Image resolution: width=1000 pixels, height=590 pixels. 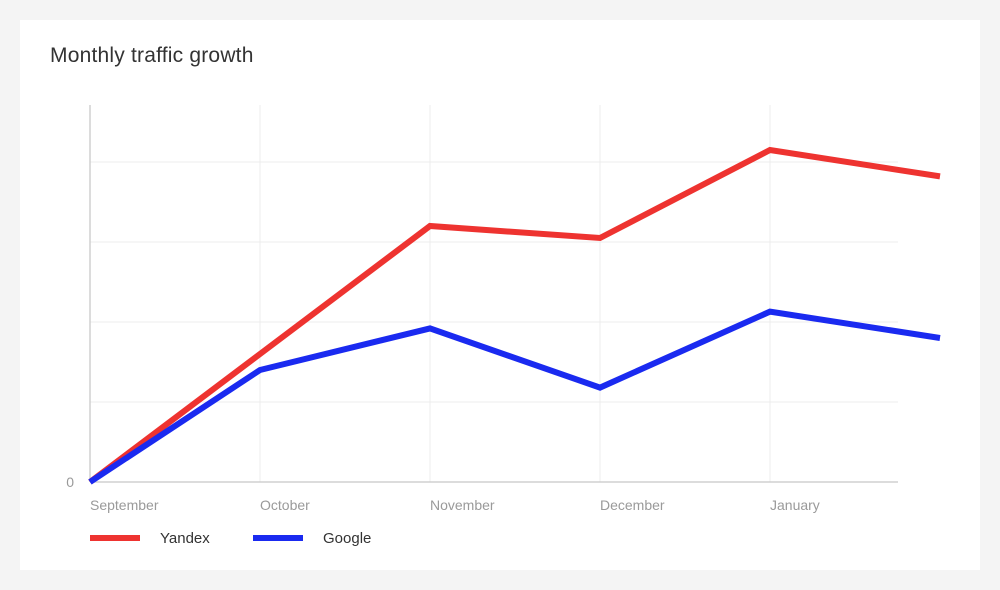 I want to click on x-tick-label: September, so click(x=124, y=505).